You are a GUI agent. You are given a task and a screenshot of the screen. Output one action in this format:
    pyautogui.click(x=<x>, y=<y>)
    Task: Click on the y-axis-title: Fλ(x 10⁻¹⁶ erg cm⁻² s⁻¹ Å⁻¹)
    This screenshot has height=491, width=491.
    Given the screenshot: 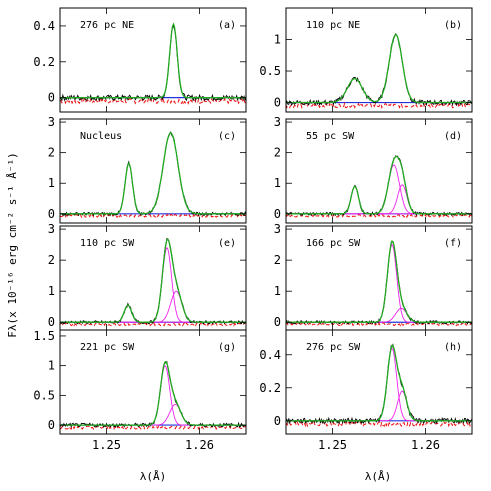 What is the action you would take?
    pyautogui.click(x=12, y=244)
    